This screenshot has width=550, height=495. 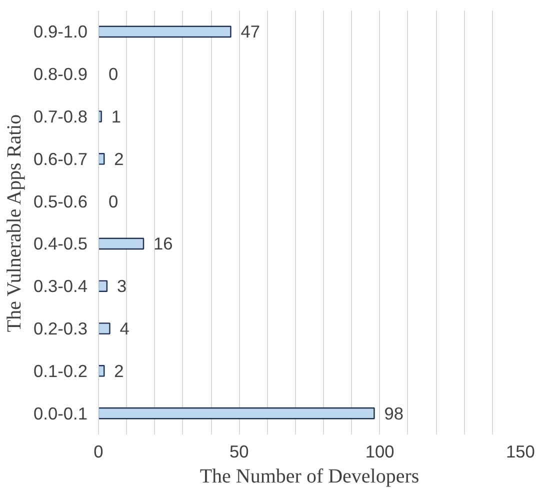 I want to click on y-tick-label: 0.2-0.3, so click(x=61, y=328).